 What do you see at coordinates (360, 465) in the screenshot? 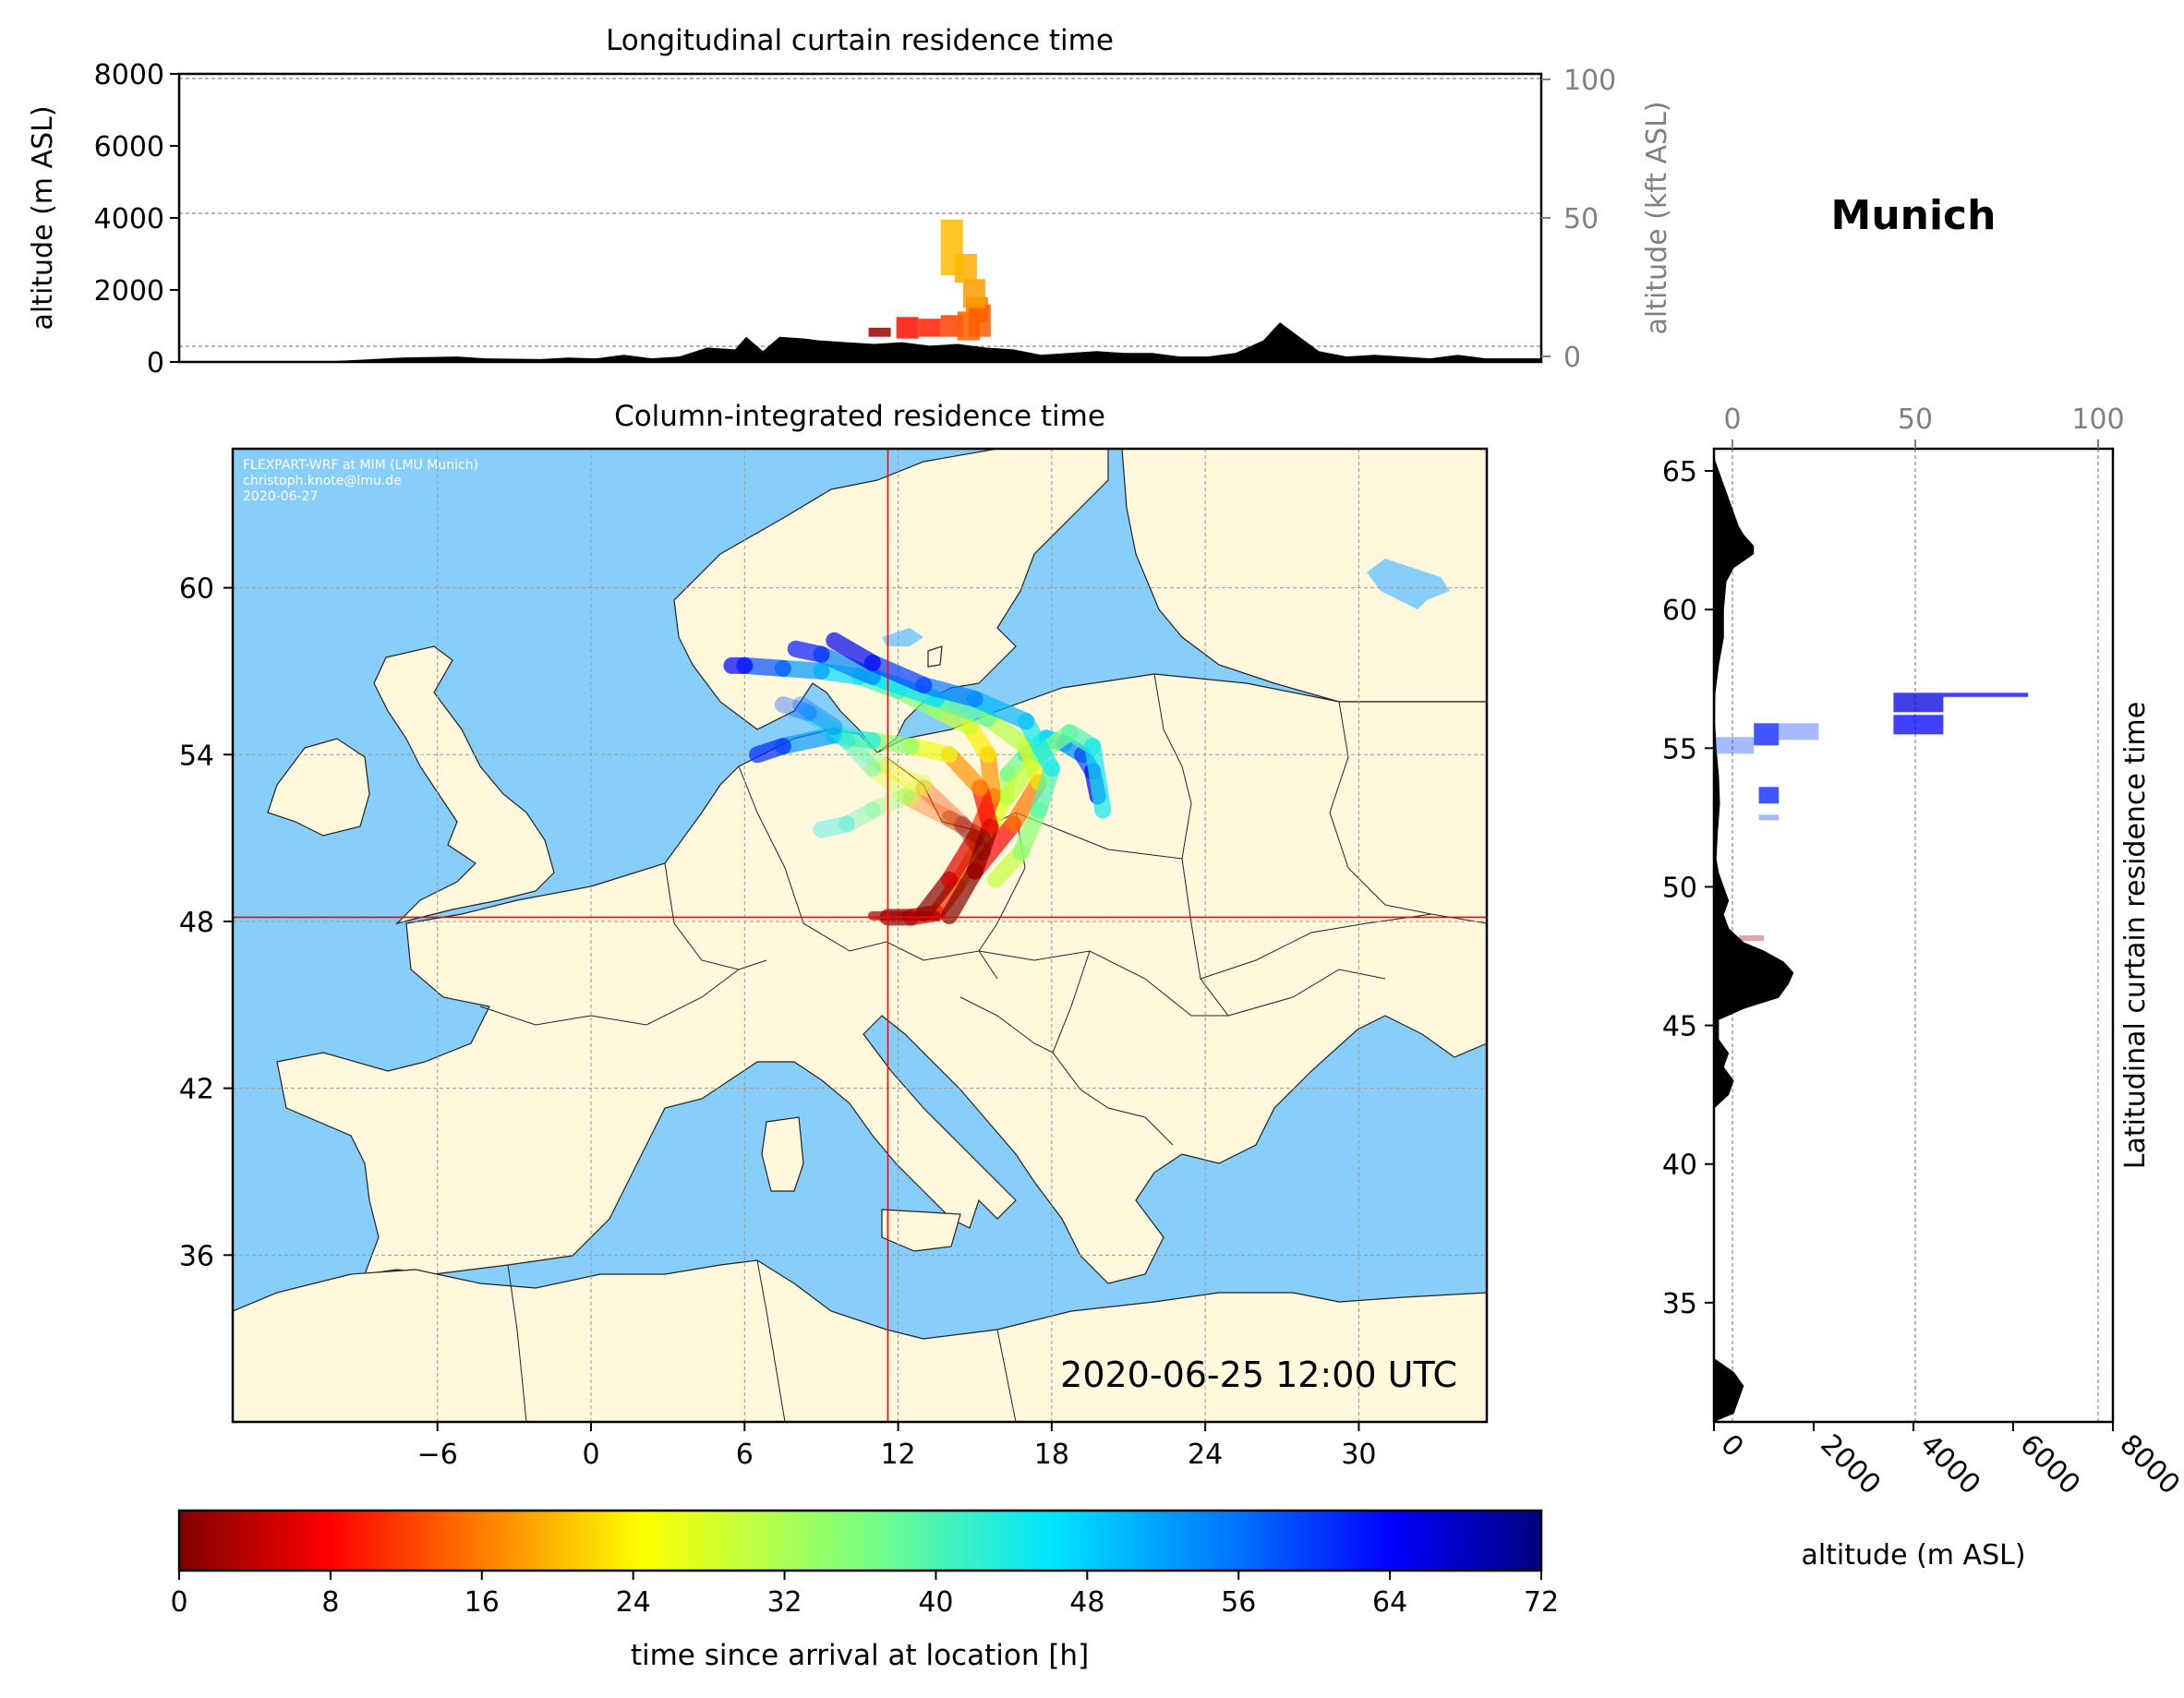
I see `credit-line-1: FLEXPART-WRF at MIM (LMU Munich)` at bounding box center [360, 465].